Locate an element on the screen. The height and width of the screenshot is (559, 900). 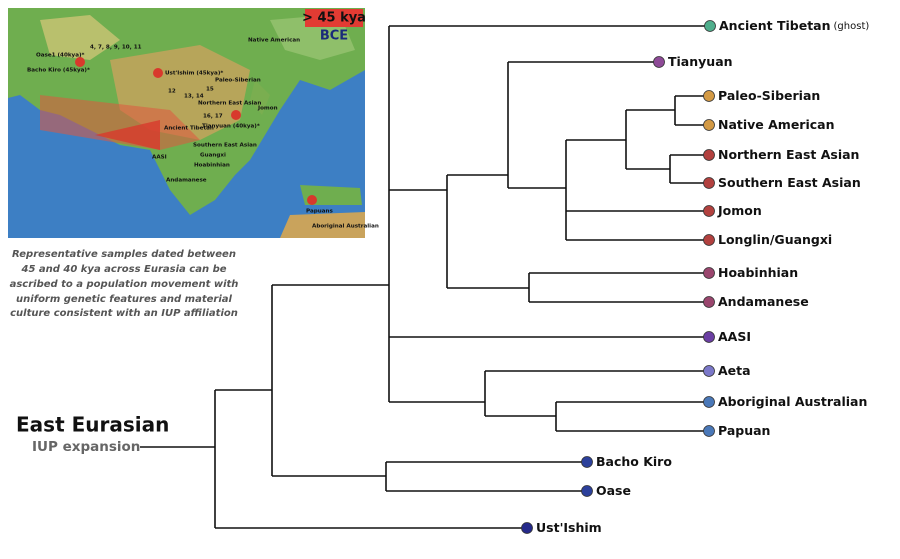
caption-line: uniform genetic features and material is located at coordinates (124, 299).